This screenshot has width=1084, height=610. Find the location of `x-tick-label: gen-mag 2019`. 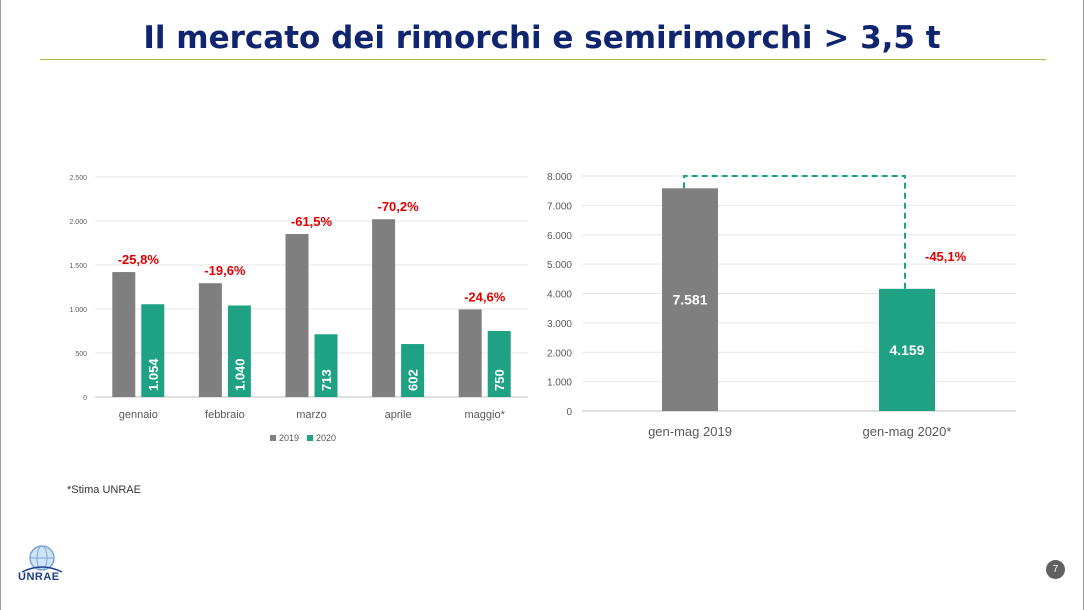

x-tick-label: gen-mag 2019 is located at coordinates (690, 431).